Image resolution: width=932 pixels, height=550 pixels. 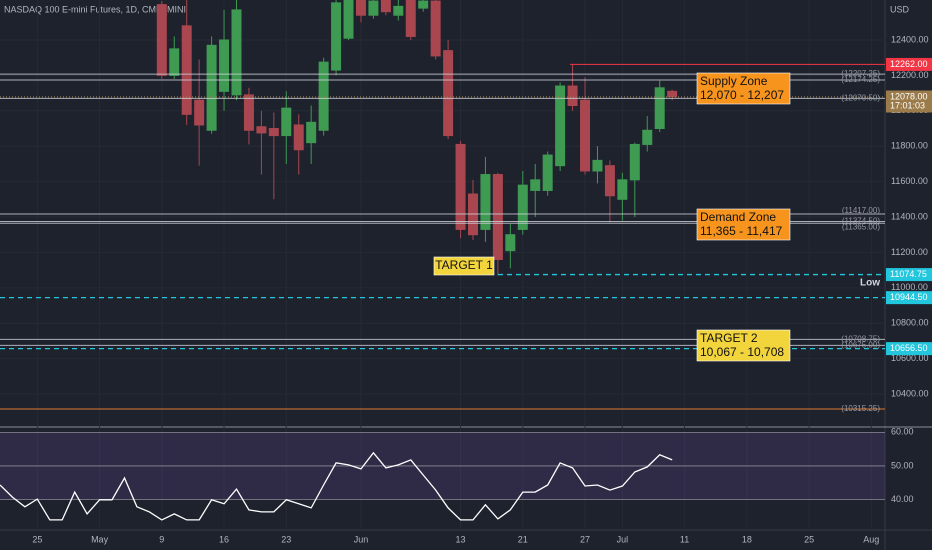 What do you see at coordinates (286, 539) in the screenshot?
I see `x-tick-label: 23` at bounding box center [286, 539].